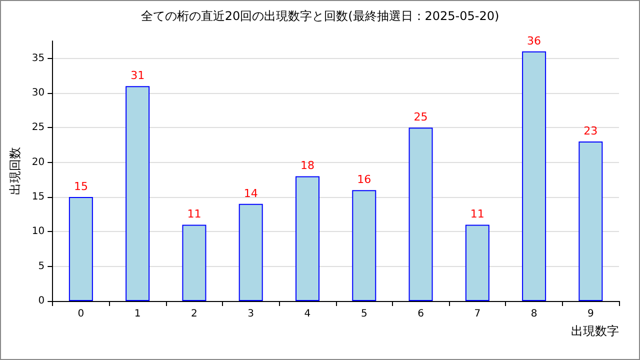 This screenshot has width=640, height=360. What do you see at coordinates (590, 314) in the screenshot?
I see `x-tick-label: 9` at bounding box center [590, 314].